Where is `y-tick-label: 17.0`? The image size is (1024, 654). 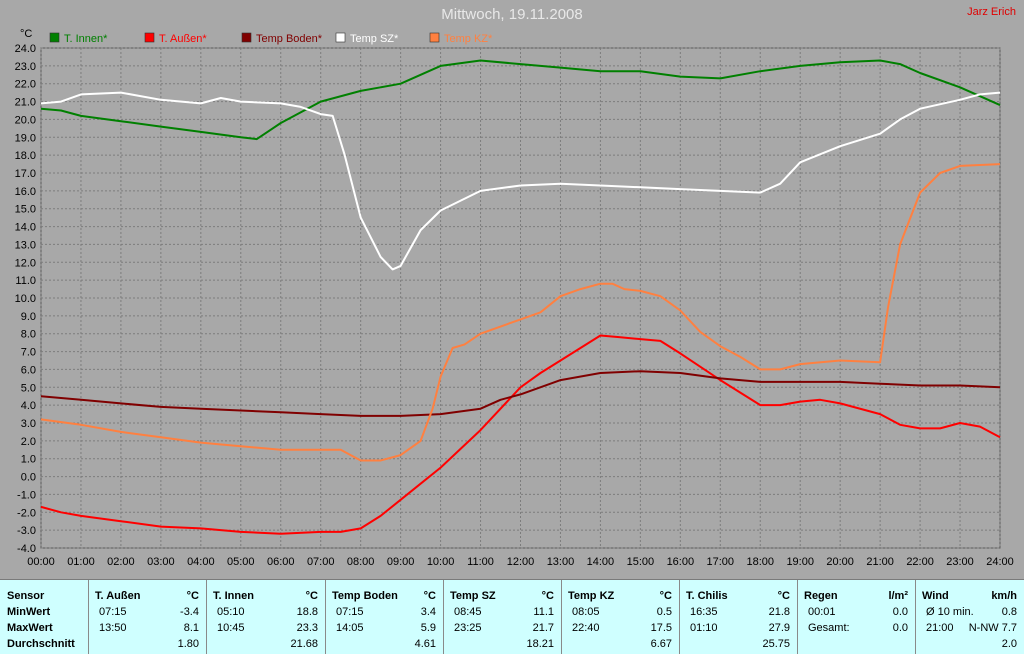 y-tick-label: 17.0 is located at coordinates (25, 174).